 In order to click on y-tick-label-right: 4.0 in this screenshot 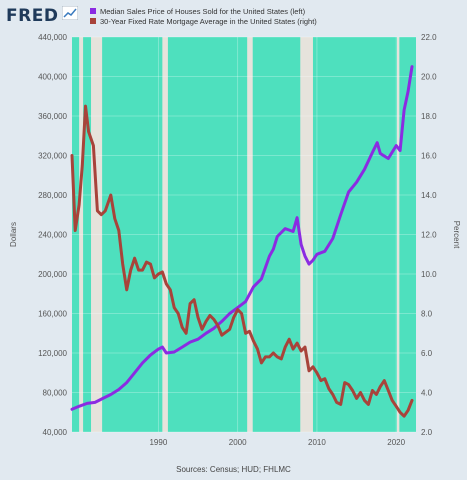, I will do `click(427, 393)`.